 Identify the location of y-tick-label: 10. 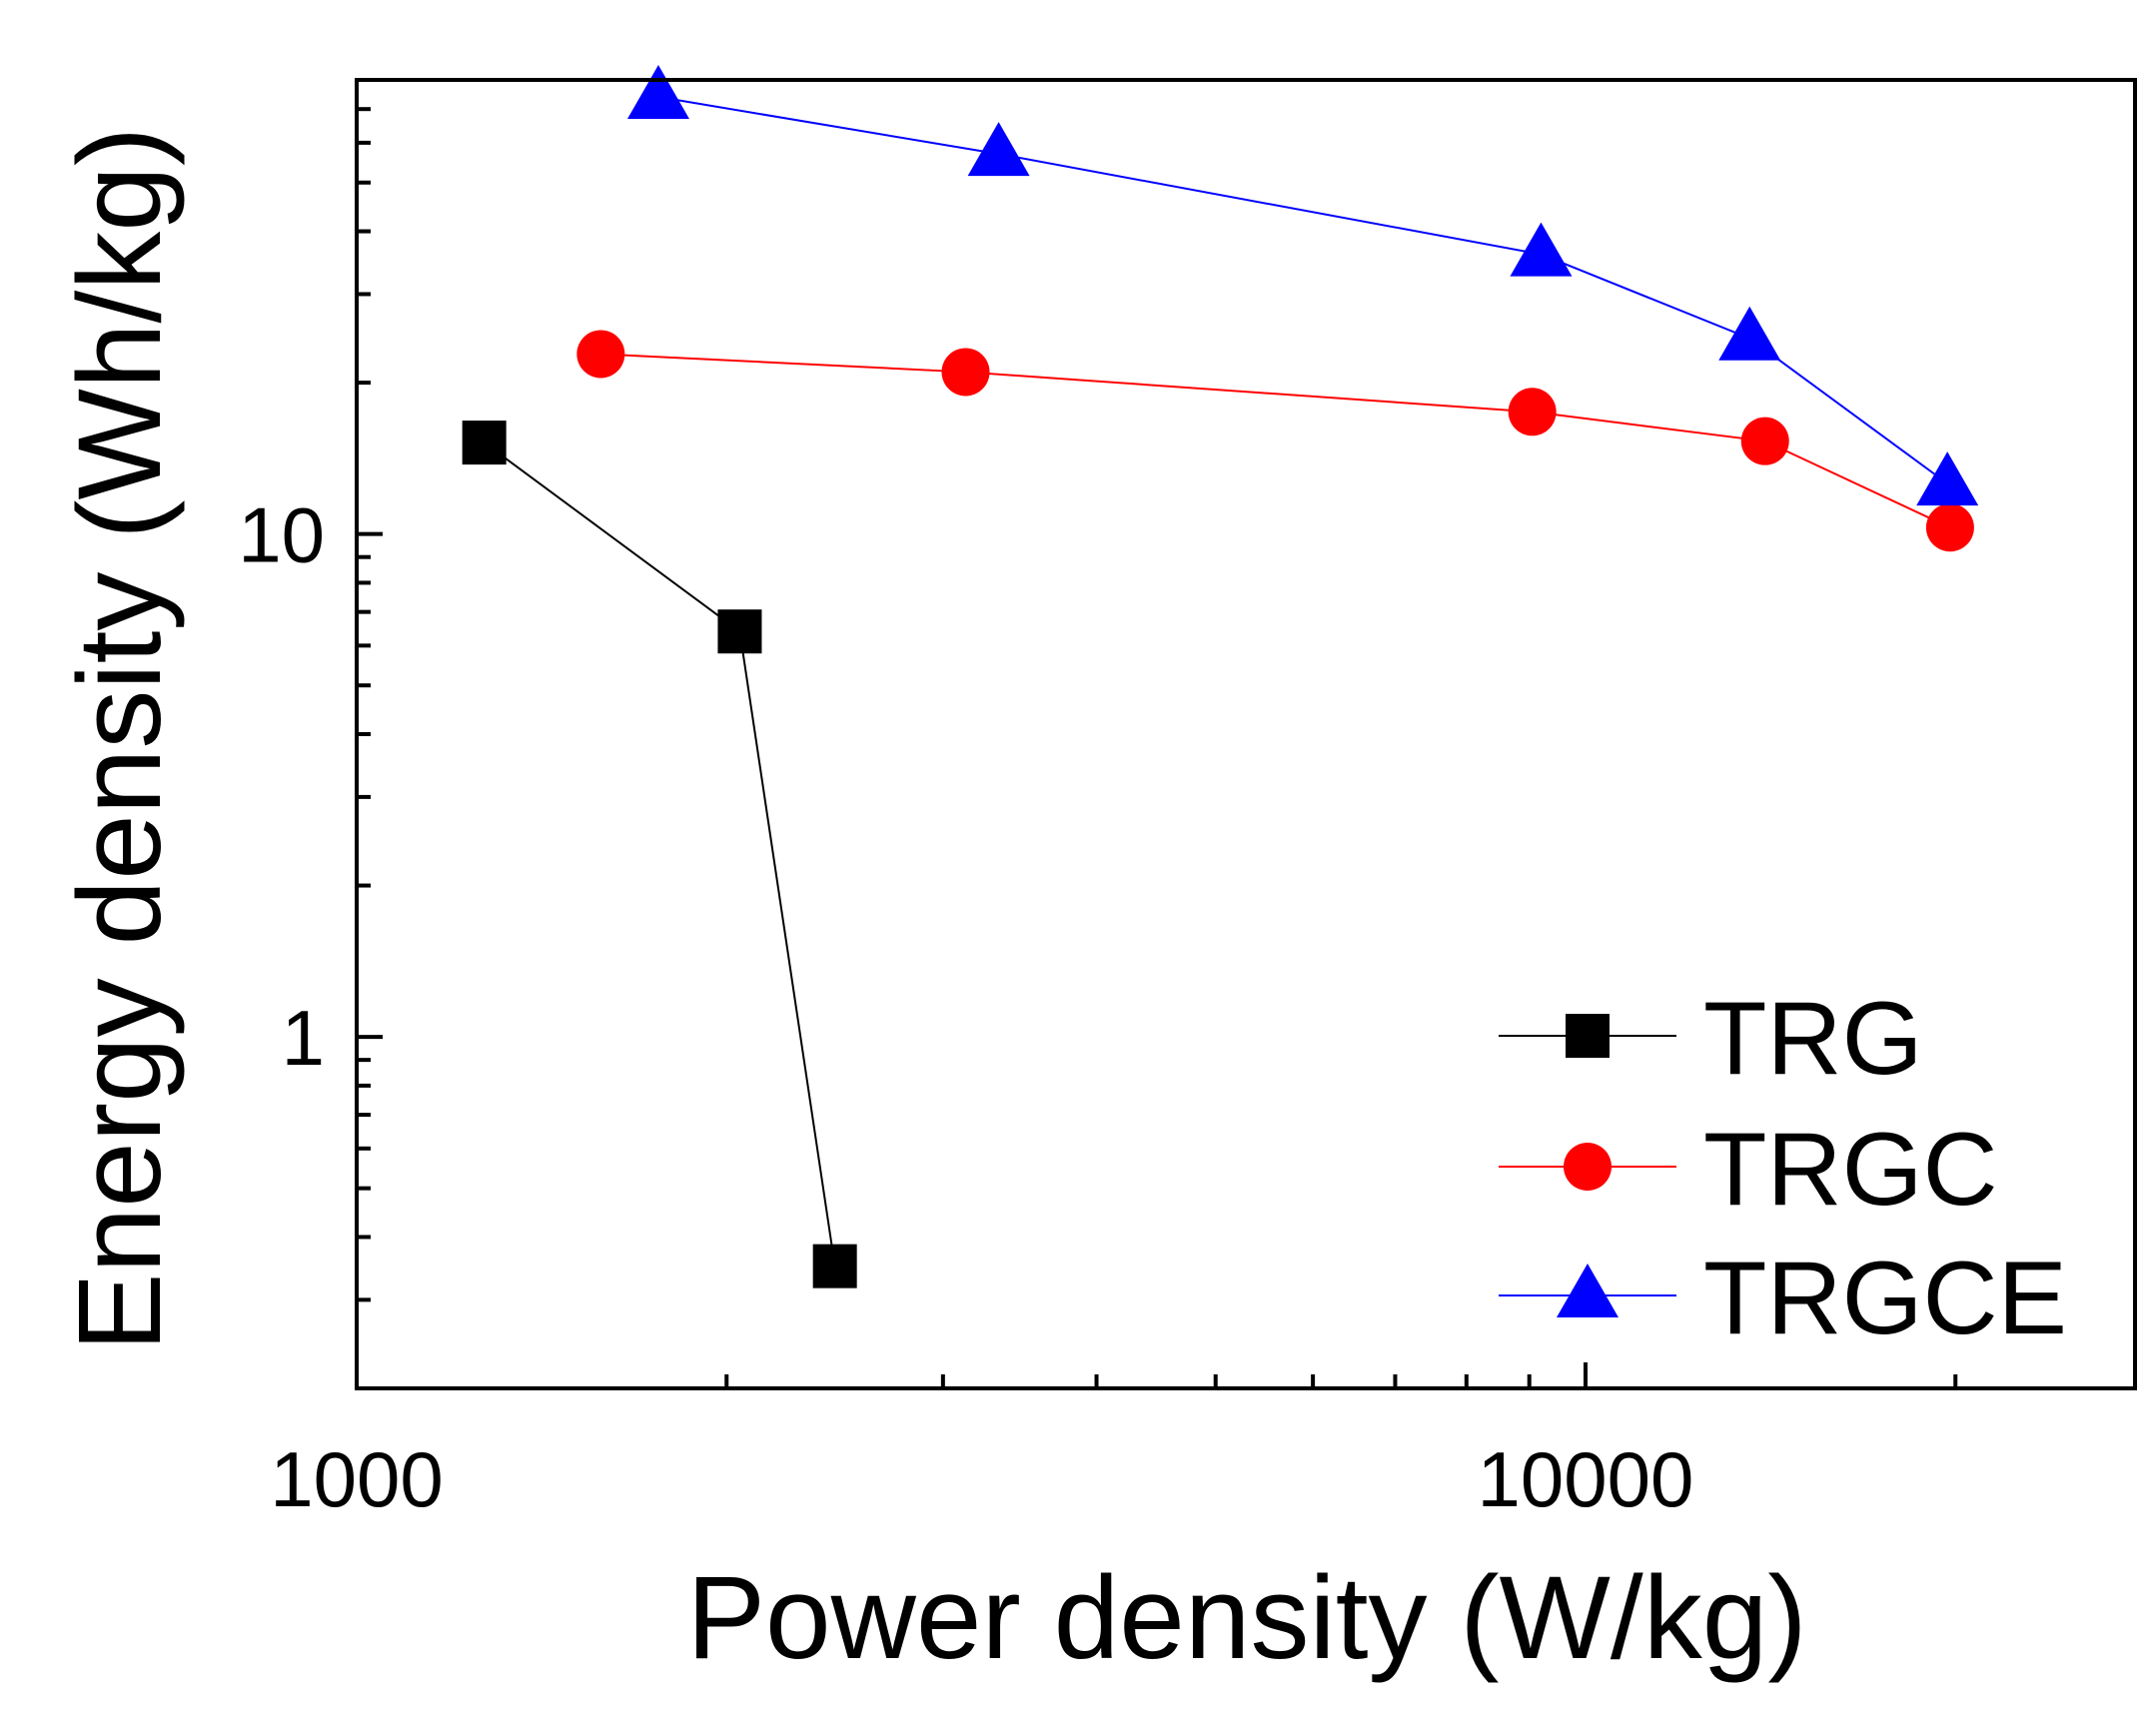
(281, 535).